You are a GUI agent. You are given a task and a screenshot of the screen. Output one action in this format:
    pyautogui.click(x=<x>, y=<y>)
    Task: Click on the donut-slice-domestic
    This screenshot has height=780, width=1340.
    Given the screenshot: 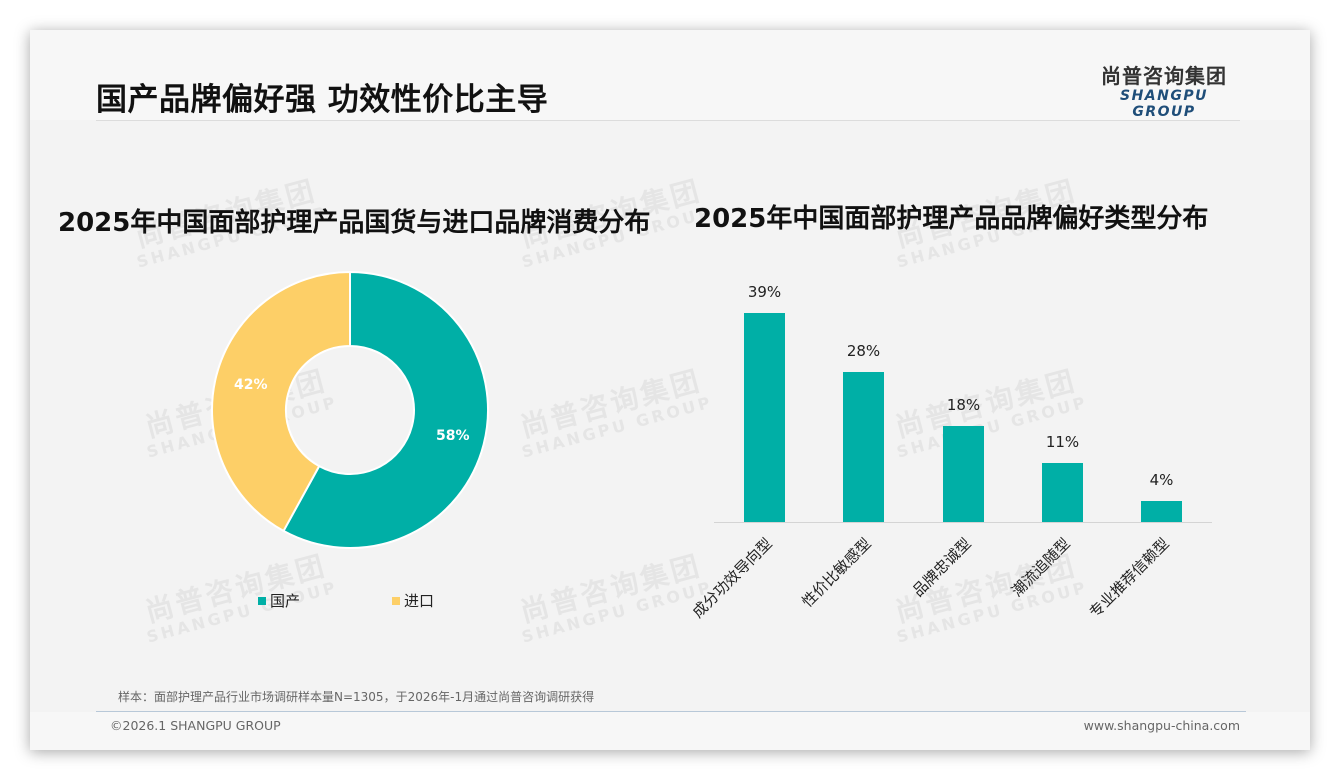 What is the action you would take?
    pyautogui.click(x=385, y=409)
    